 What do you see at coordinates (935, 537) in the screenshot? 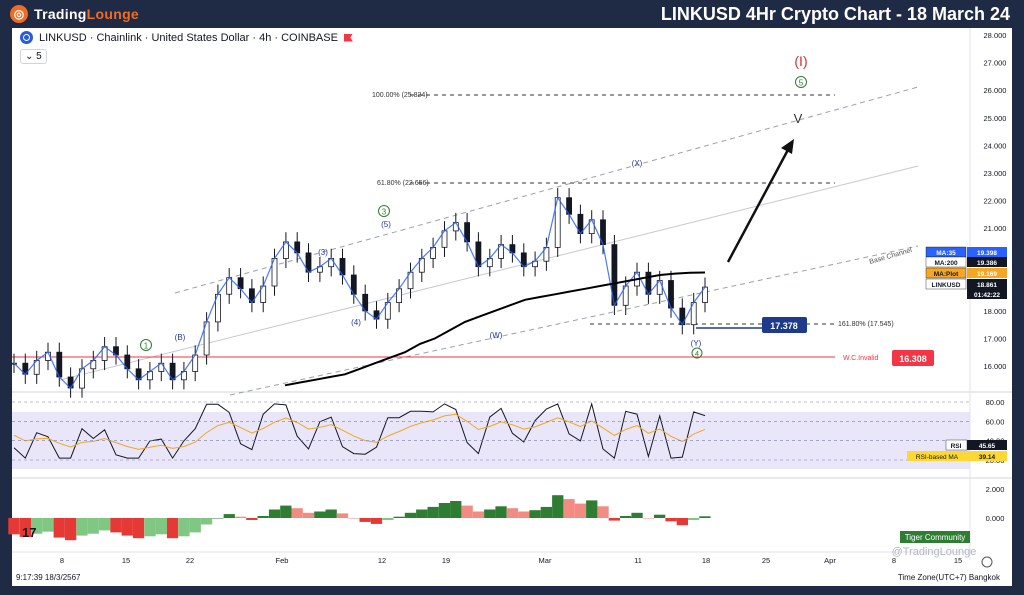
I see `community-badge` at bounding box center [935, 537].